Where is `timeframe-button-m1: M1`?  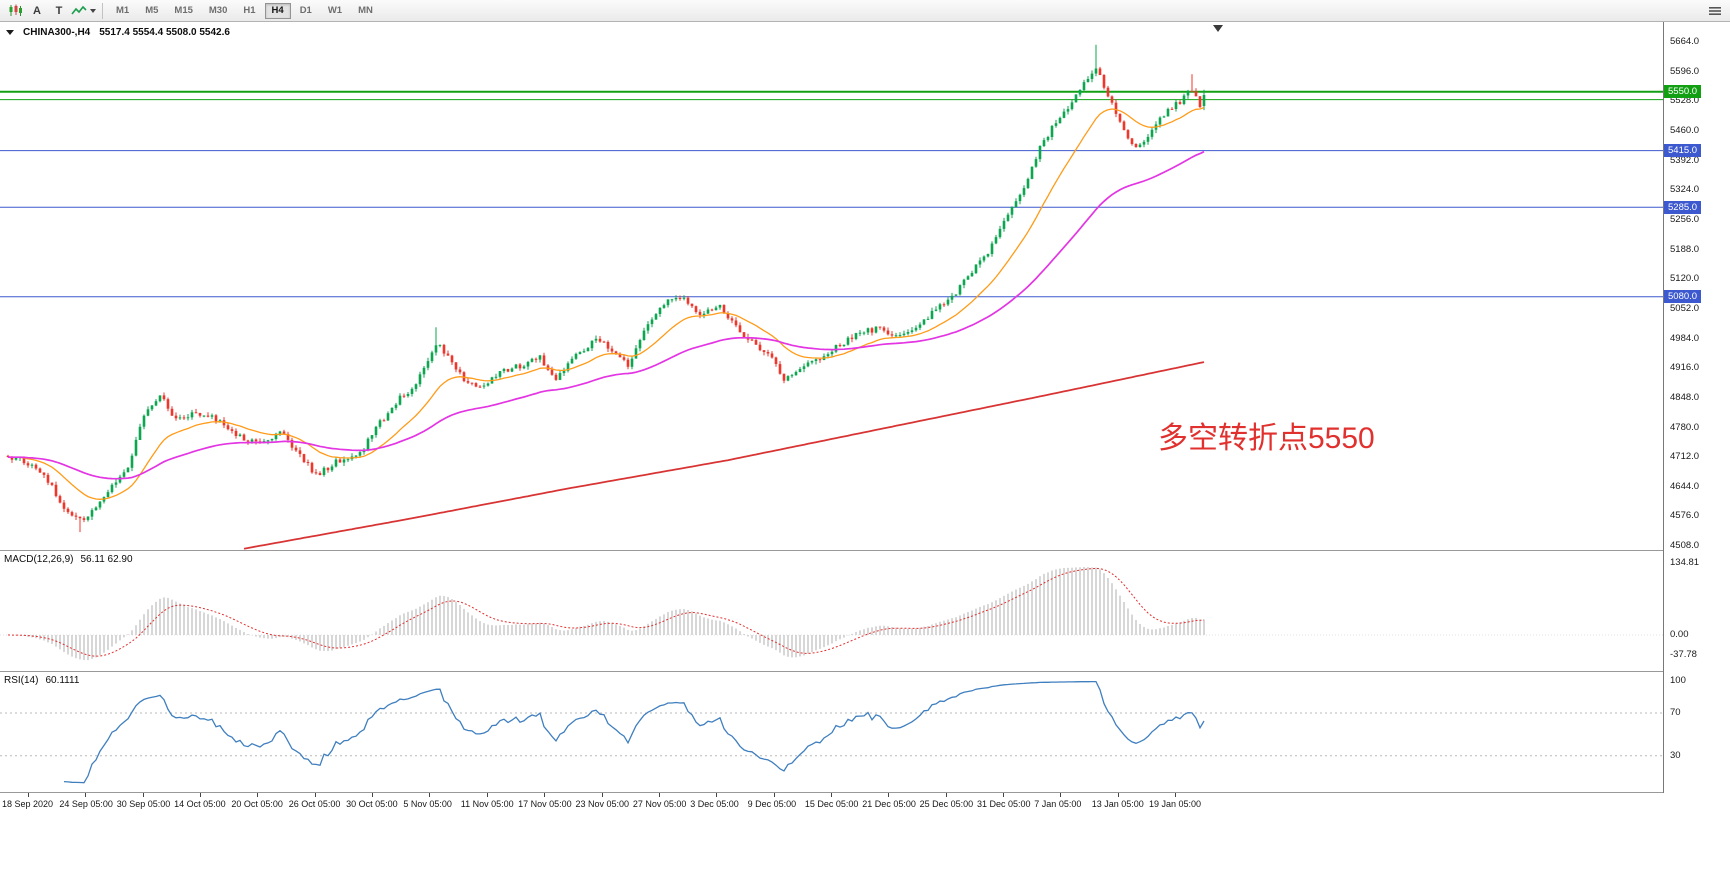 timeframe-button-m1: M1 is located at coordinates (123, 10).